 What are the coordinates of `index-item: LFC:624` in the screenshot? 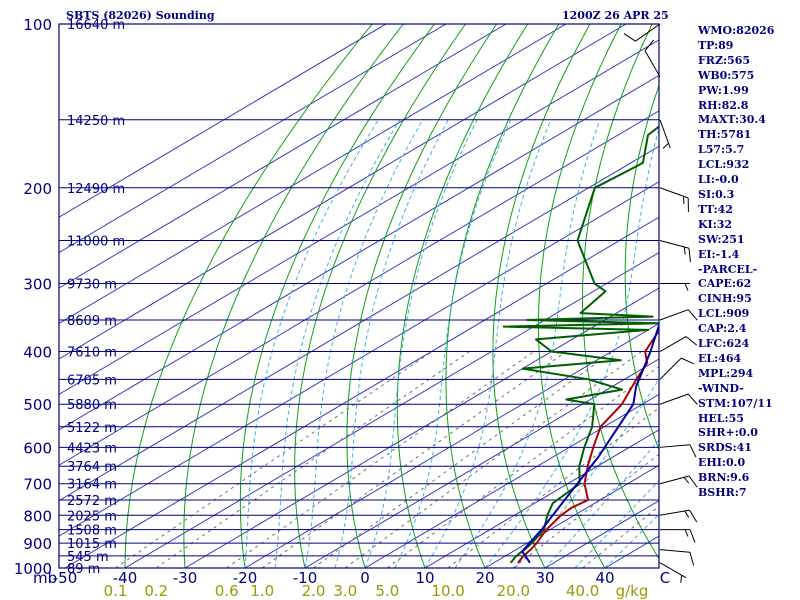 It's located at (724, 344).